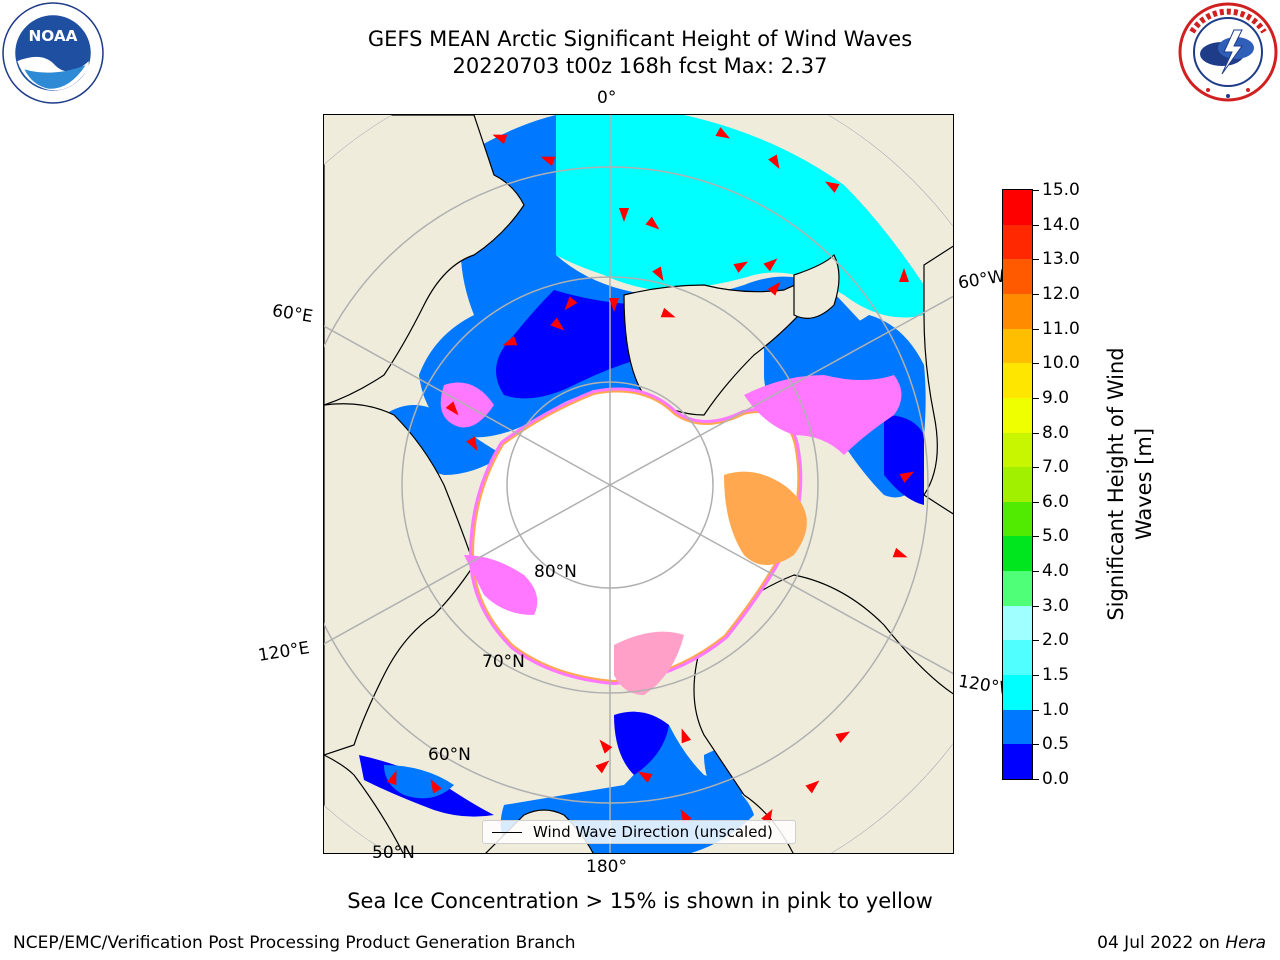  What do you see at coordinates (607, 98) in the screenshot?
I see `lon-label-0: 0°` at bounding box center [607, 98].